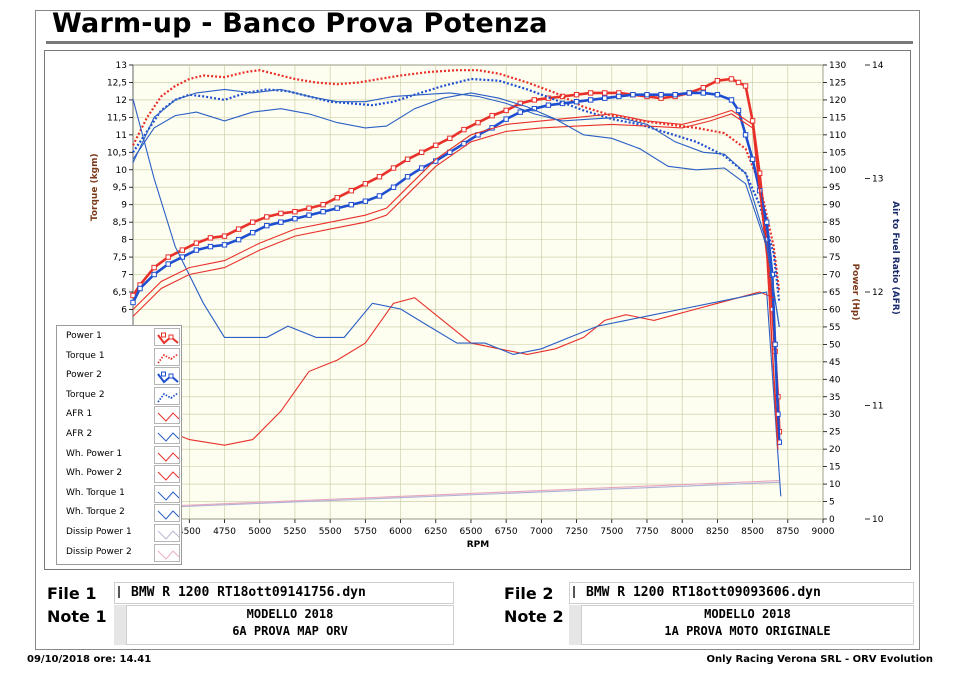 Image resolution: width=960 pixels, height=678 pixels. Describe the element at coordinates (837, 118) in the screenshot. I see `power-tick-label: 115` at that location.